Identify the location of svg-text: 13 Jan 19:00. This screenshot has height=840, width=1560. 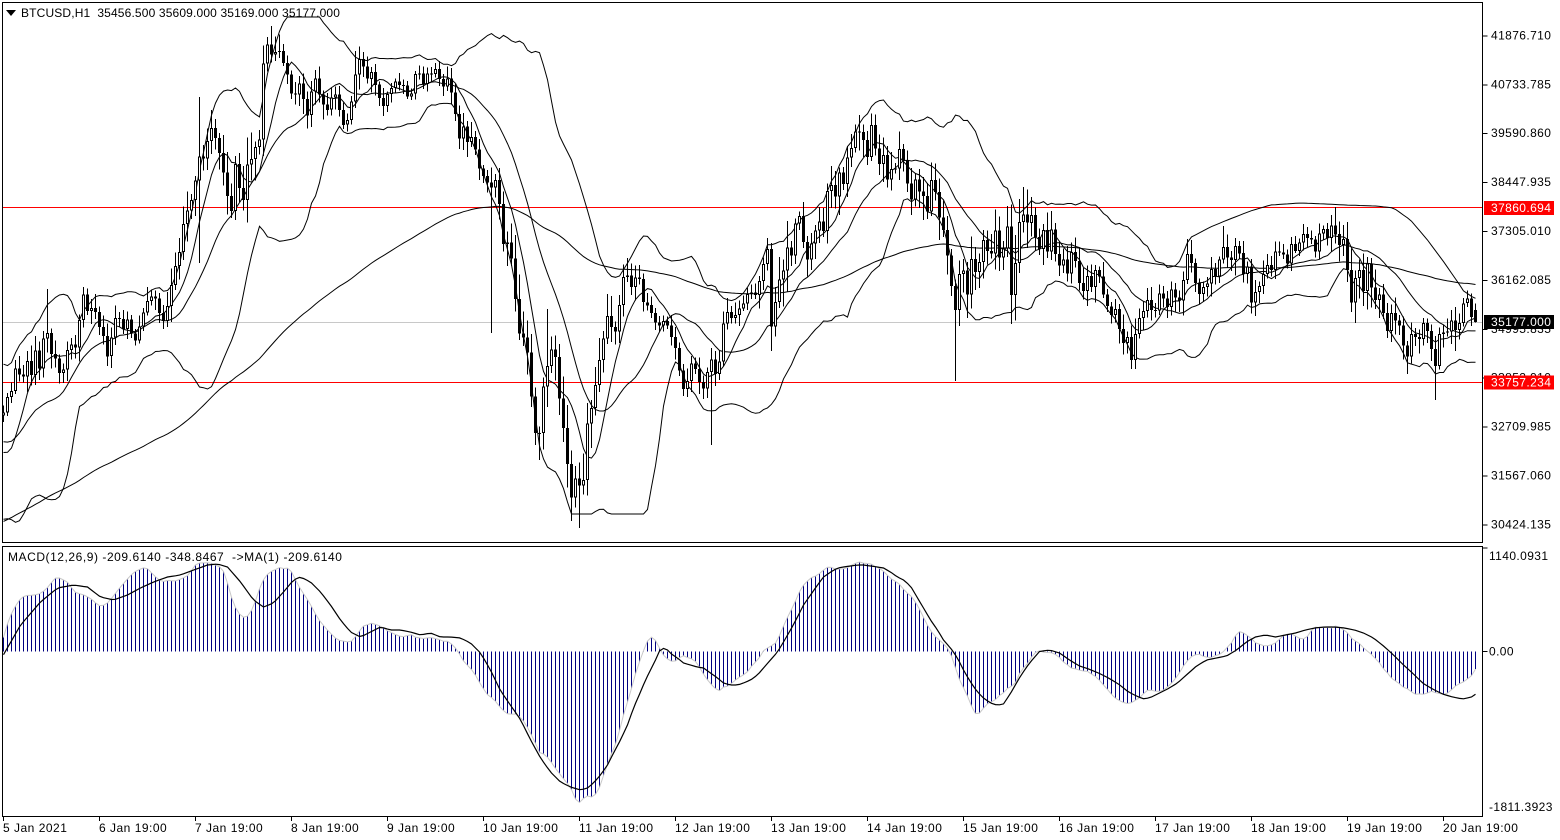
(808, 828).